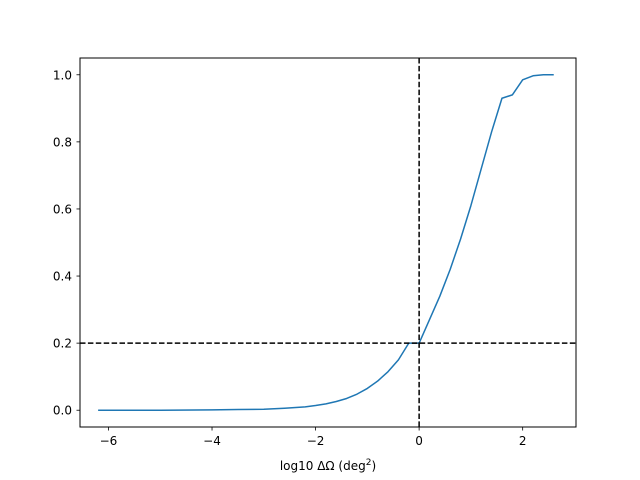  Describe the element at coordinates (62, 344) in the screenshot. I see `y-tick-label: 0.2` at that location.